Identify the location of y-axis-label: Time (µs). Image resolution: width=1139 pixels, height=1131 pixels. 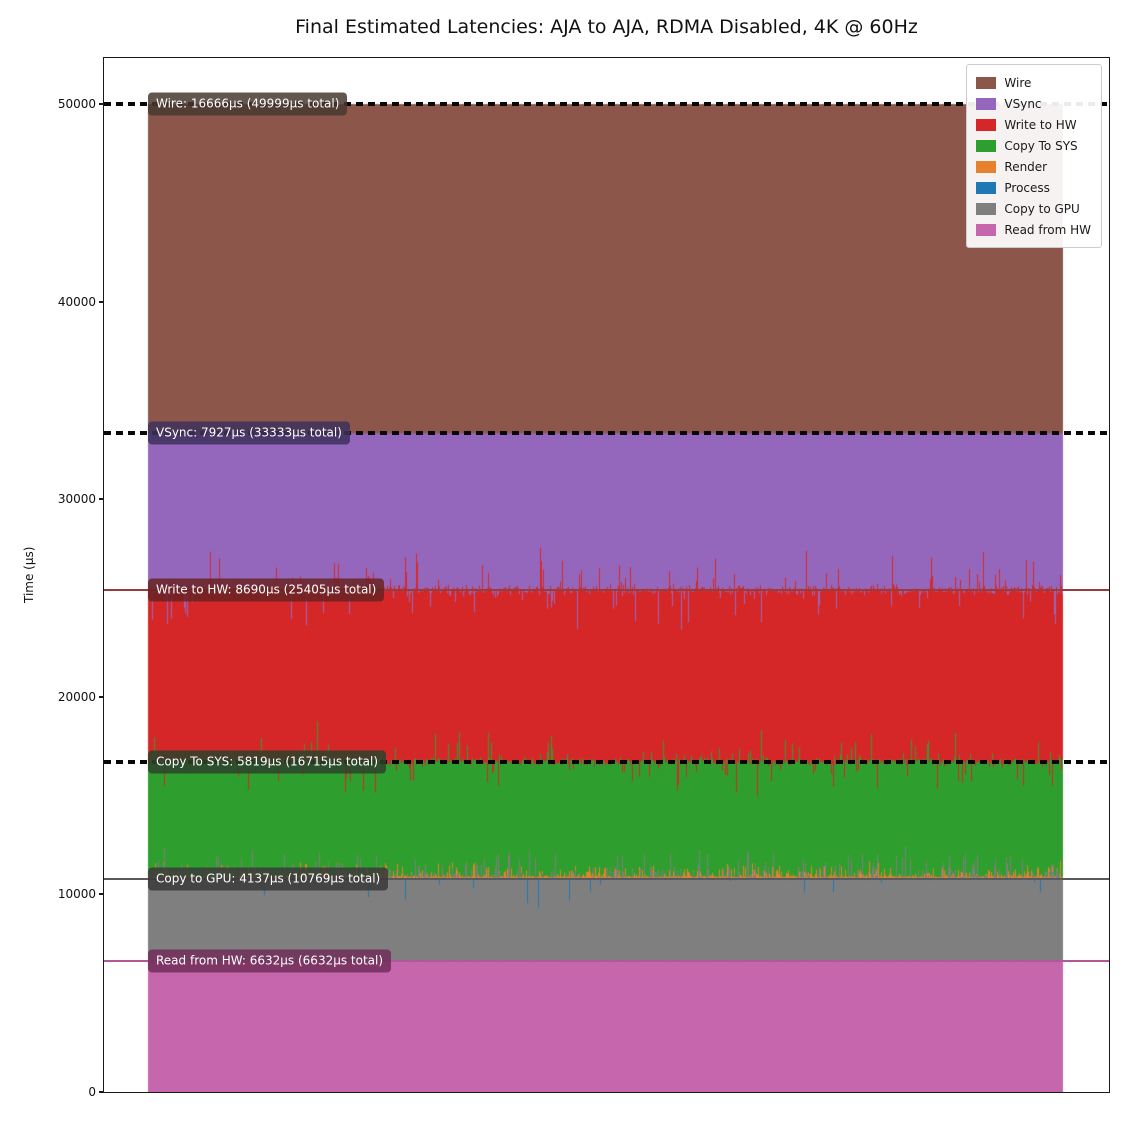
(29, 575).